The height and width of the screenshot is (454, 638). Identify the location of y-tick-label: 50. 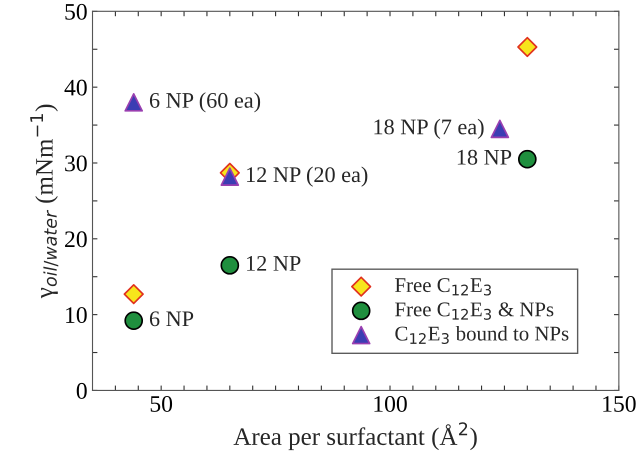
(76, 12).